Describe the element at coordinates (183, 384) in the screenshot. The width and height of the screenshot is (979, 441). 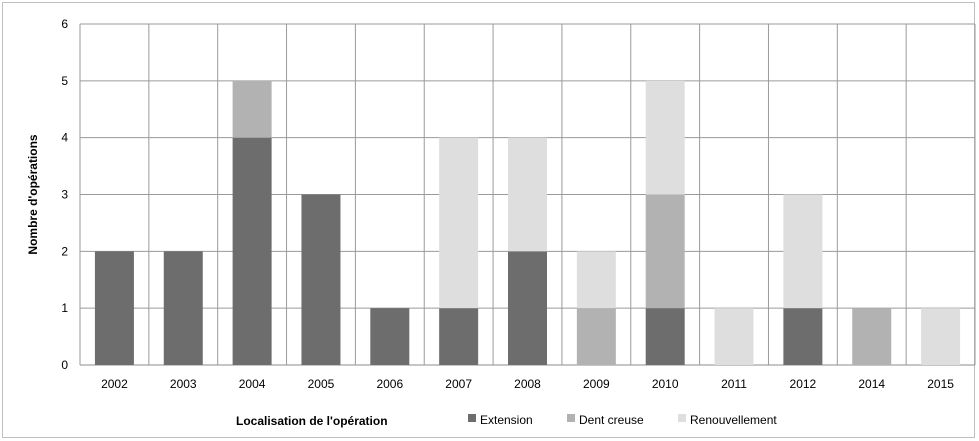
I see `x-tick-label: 2003` at that location.